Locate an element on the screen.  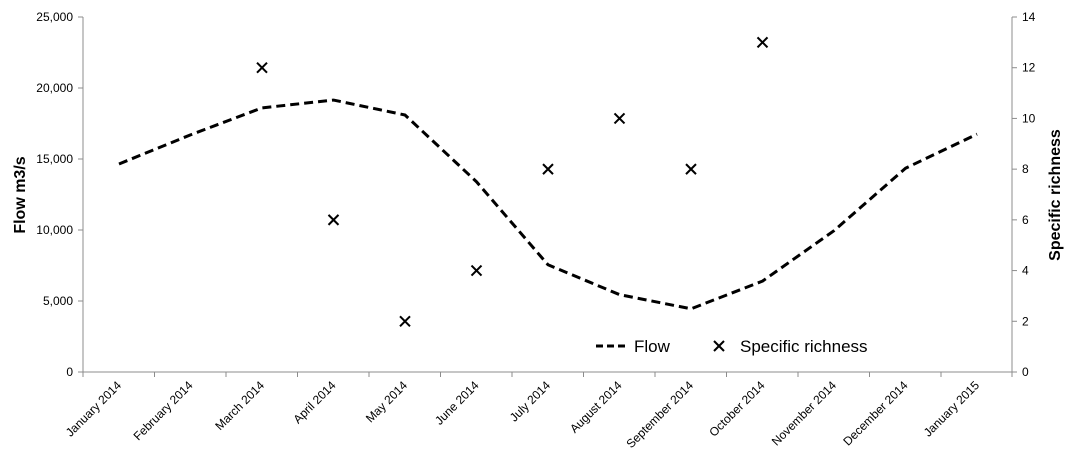
y-right-tick-label: 12 is located at coordinates (1029, 68).